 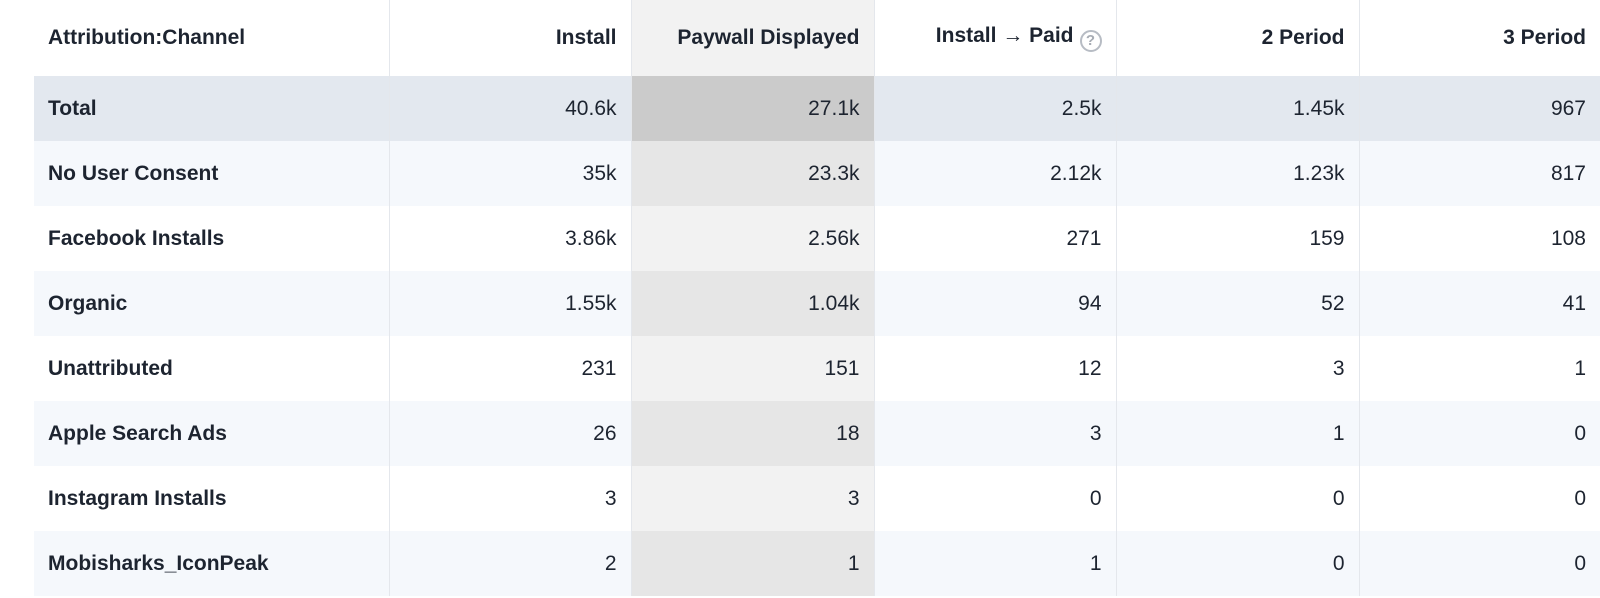 I want to click on cell-paywall-displayed: 1.04k, so click(x=752, y=303).